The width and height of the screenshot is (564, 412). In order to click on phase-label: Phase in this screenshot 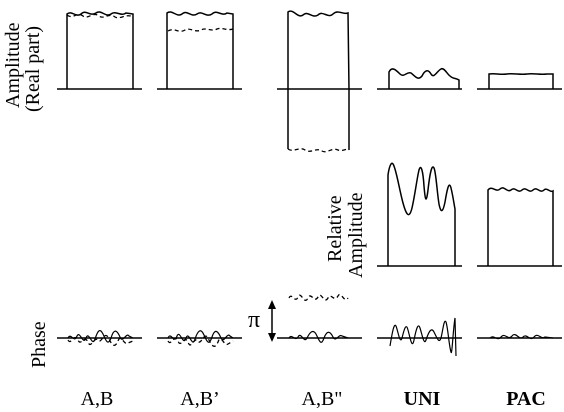, I will do `click(39, 344)`.